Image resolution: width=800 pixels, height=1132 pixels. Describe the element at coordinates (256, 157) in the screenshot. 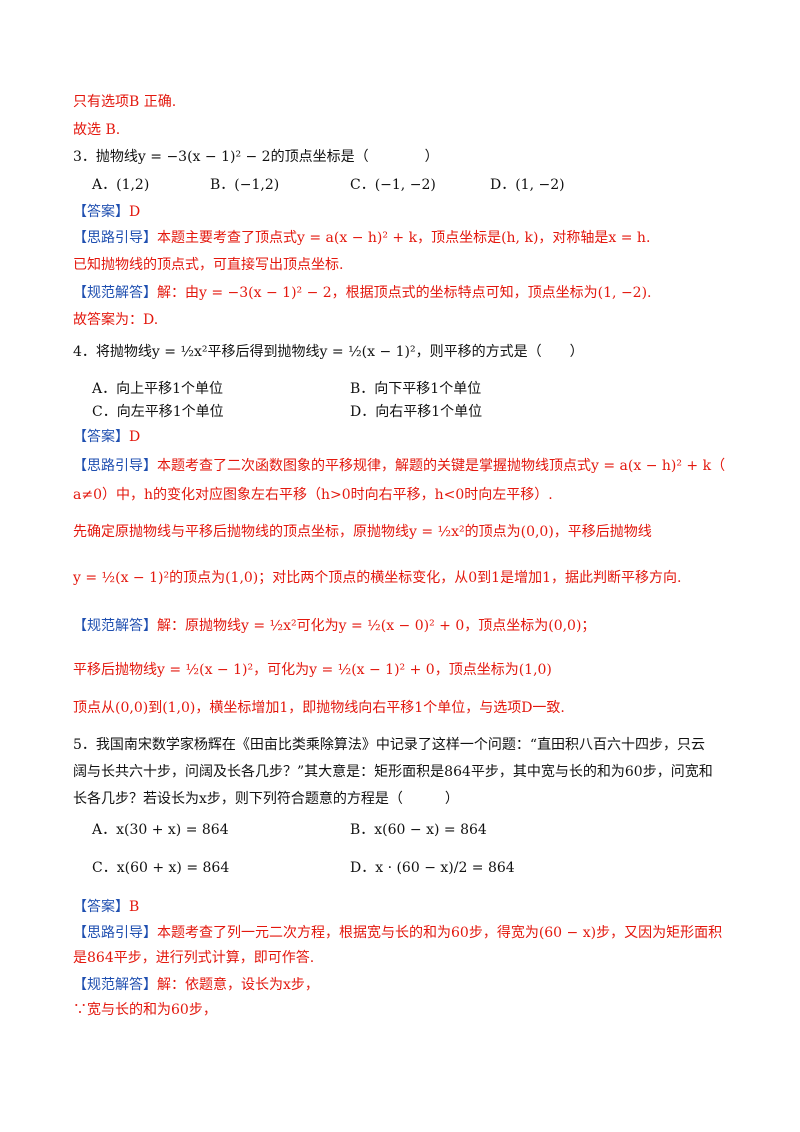

I see `text-line: 3．抛物线y = −3(x − 1)² − 2的顶点坐标是（ ）` at that location.